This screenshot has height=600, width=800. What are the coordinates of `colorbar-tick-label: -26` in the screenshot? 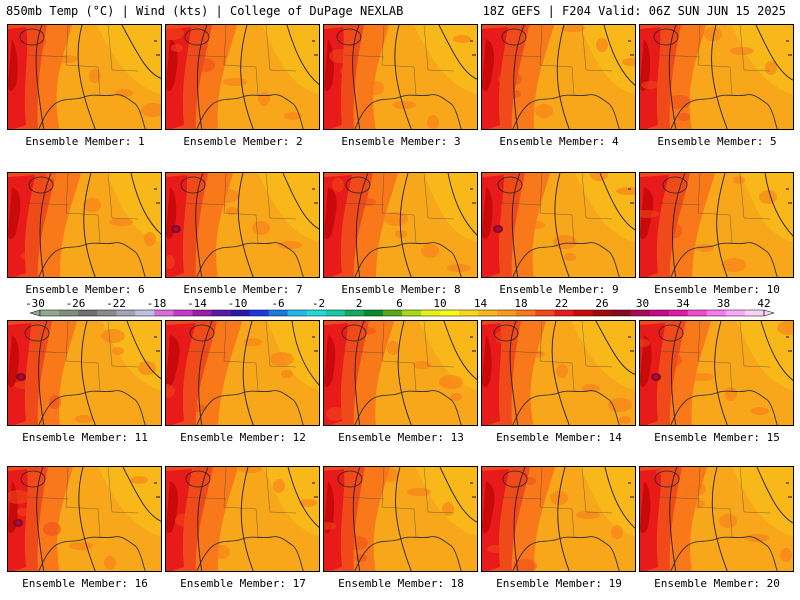 It's located at (76, 303).